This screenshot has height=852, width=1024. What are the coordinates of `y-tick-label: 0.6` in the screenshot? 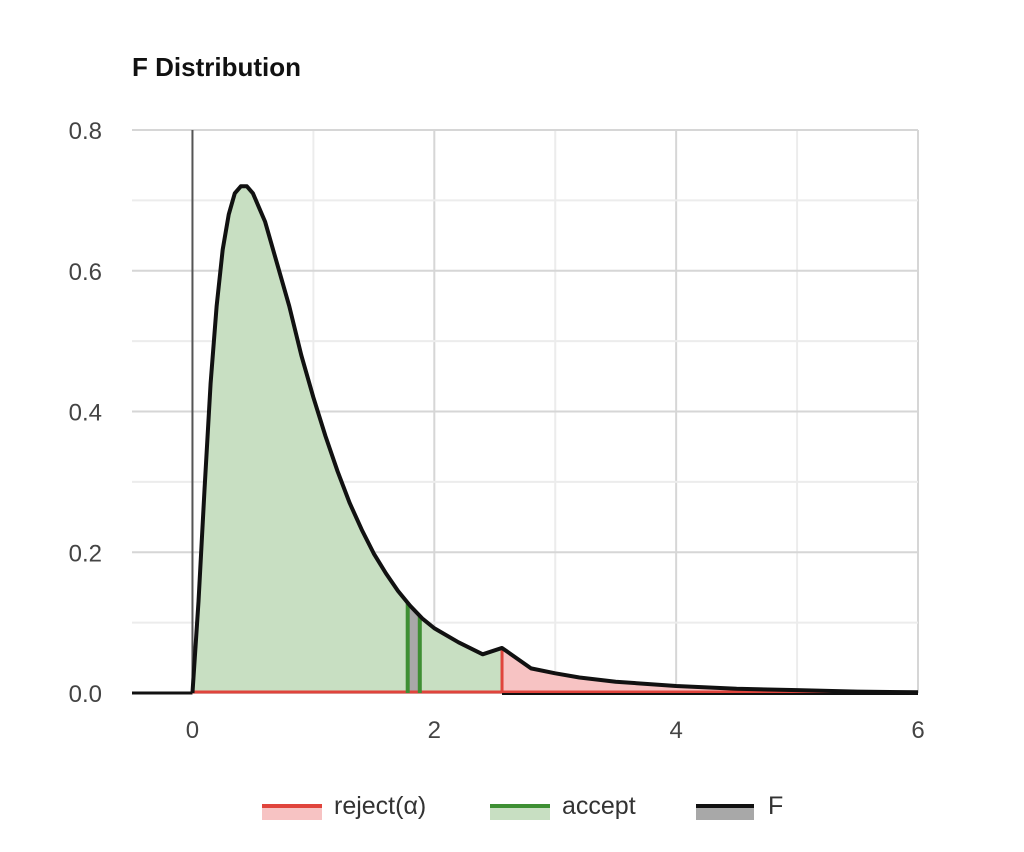 It's located at (85, 272).